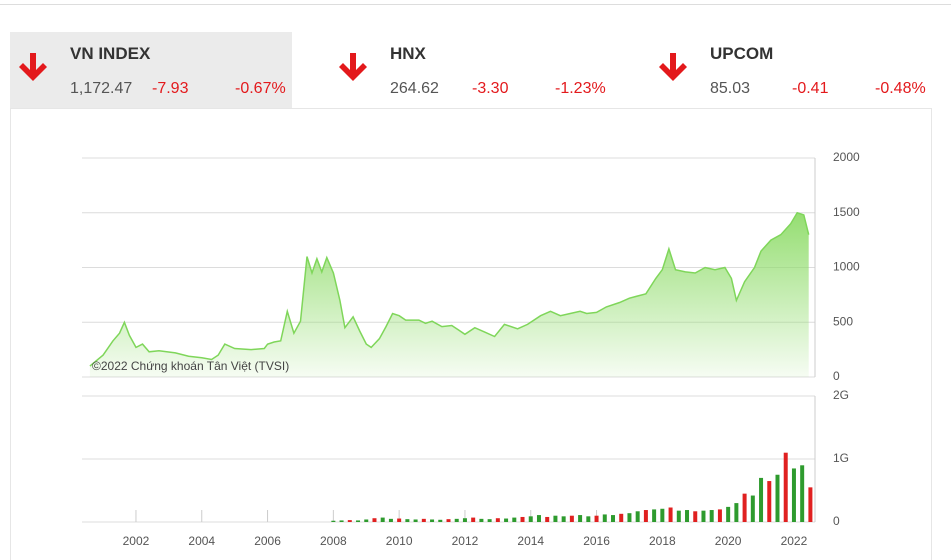 This screenshot has width=951, height=560. What do you see at coordinates (662, 541) in the screenshot?
I see `x-tick-label: 2018` at bounding box center [662, 541].